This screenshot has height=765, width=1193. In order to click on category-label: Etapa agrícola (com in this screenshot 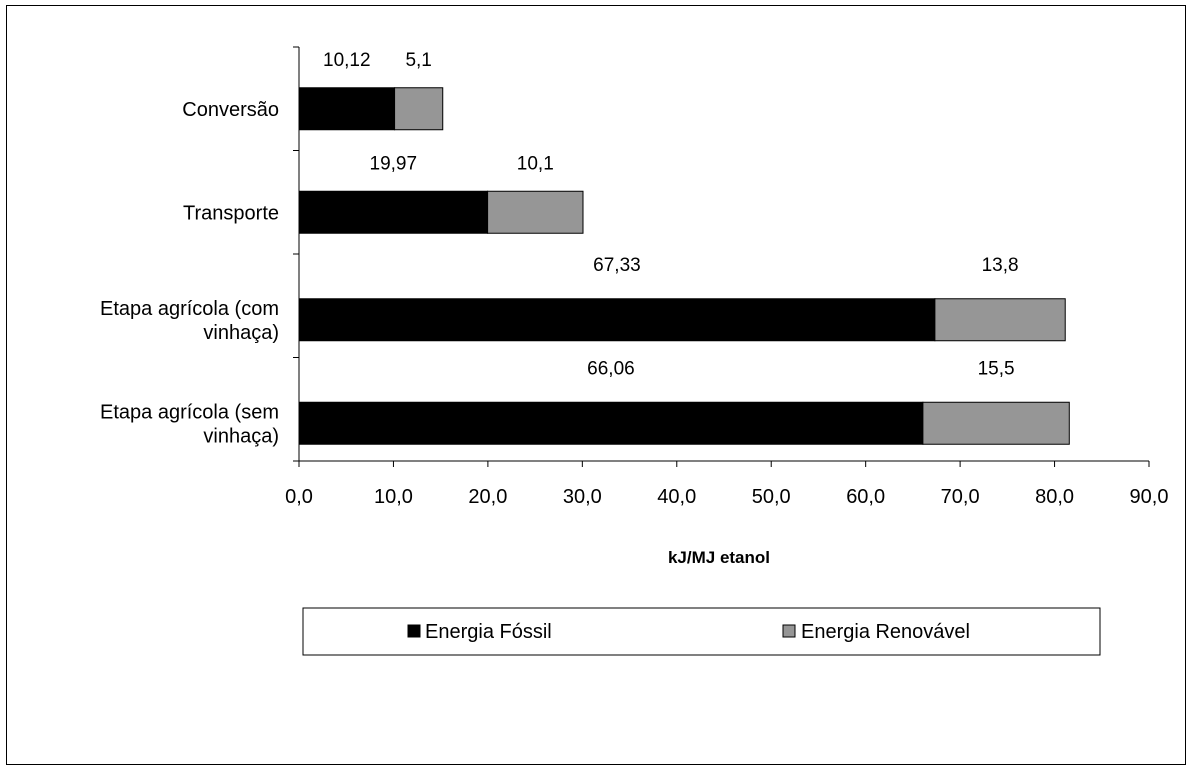, I will do `click(189, 309)`.